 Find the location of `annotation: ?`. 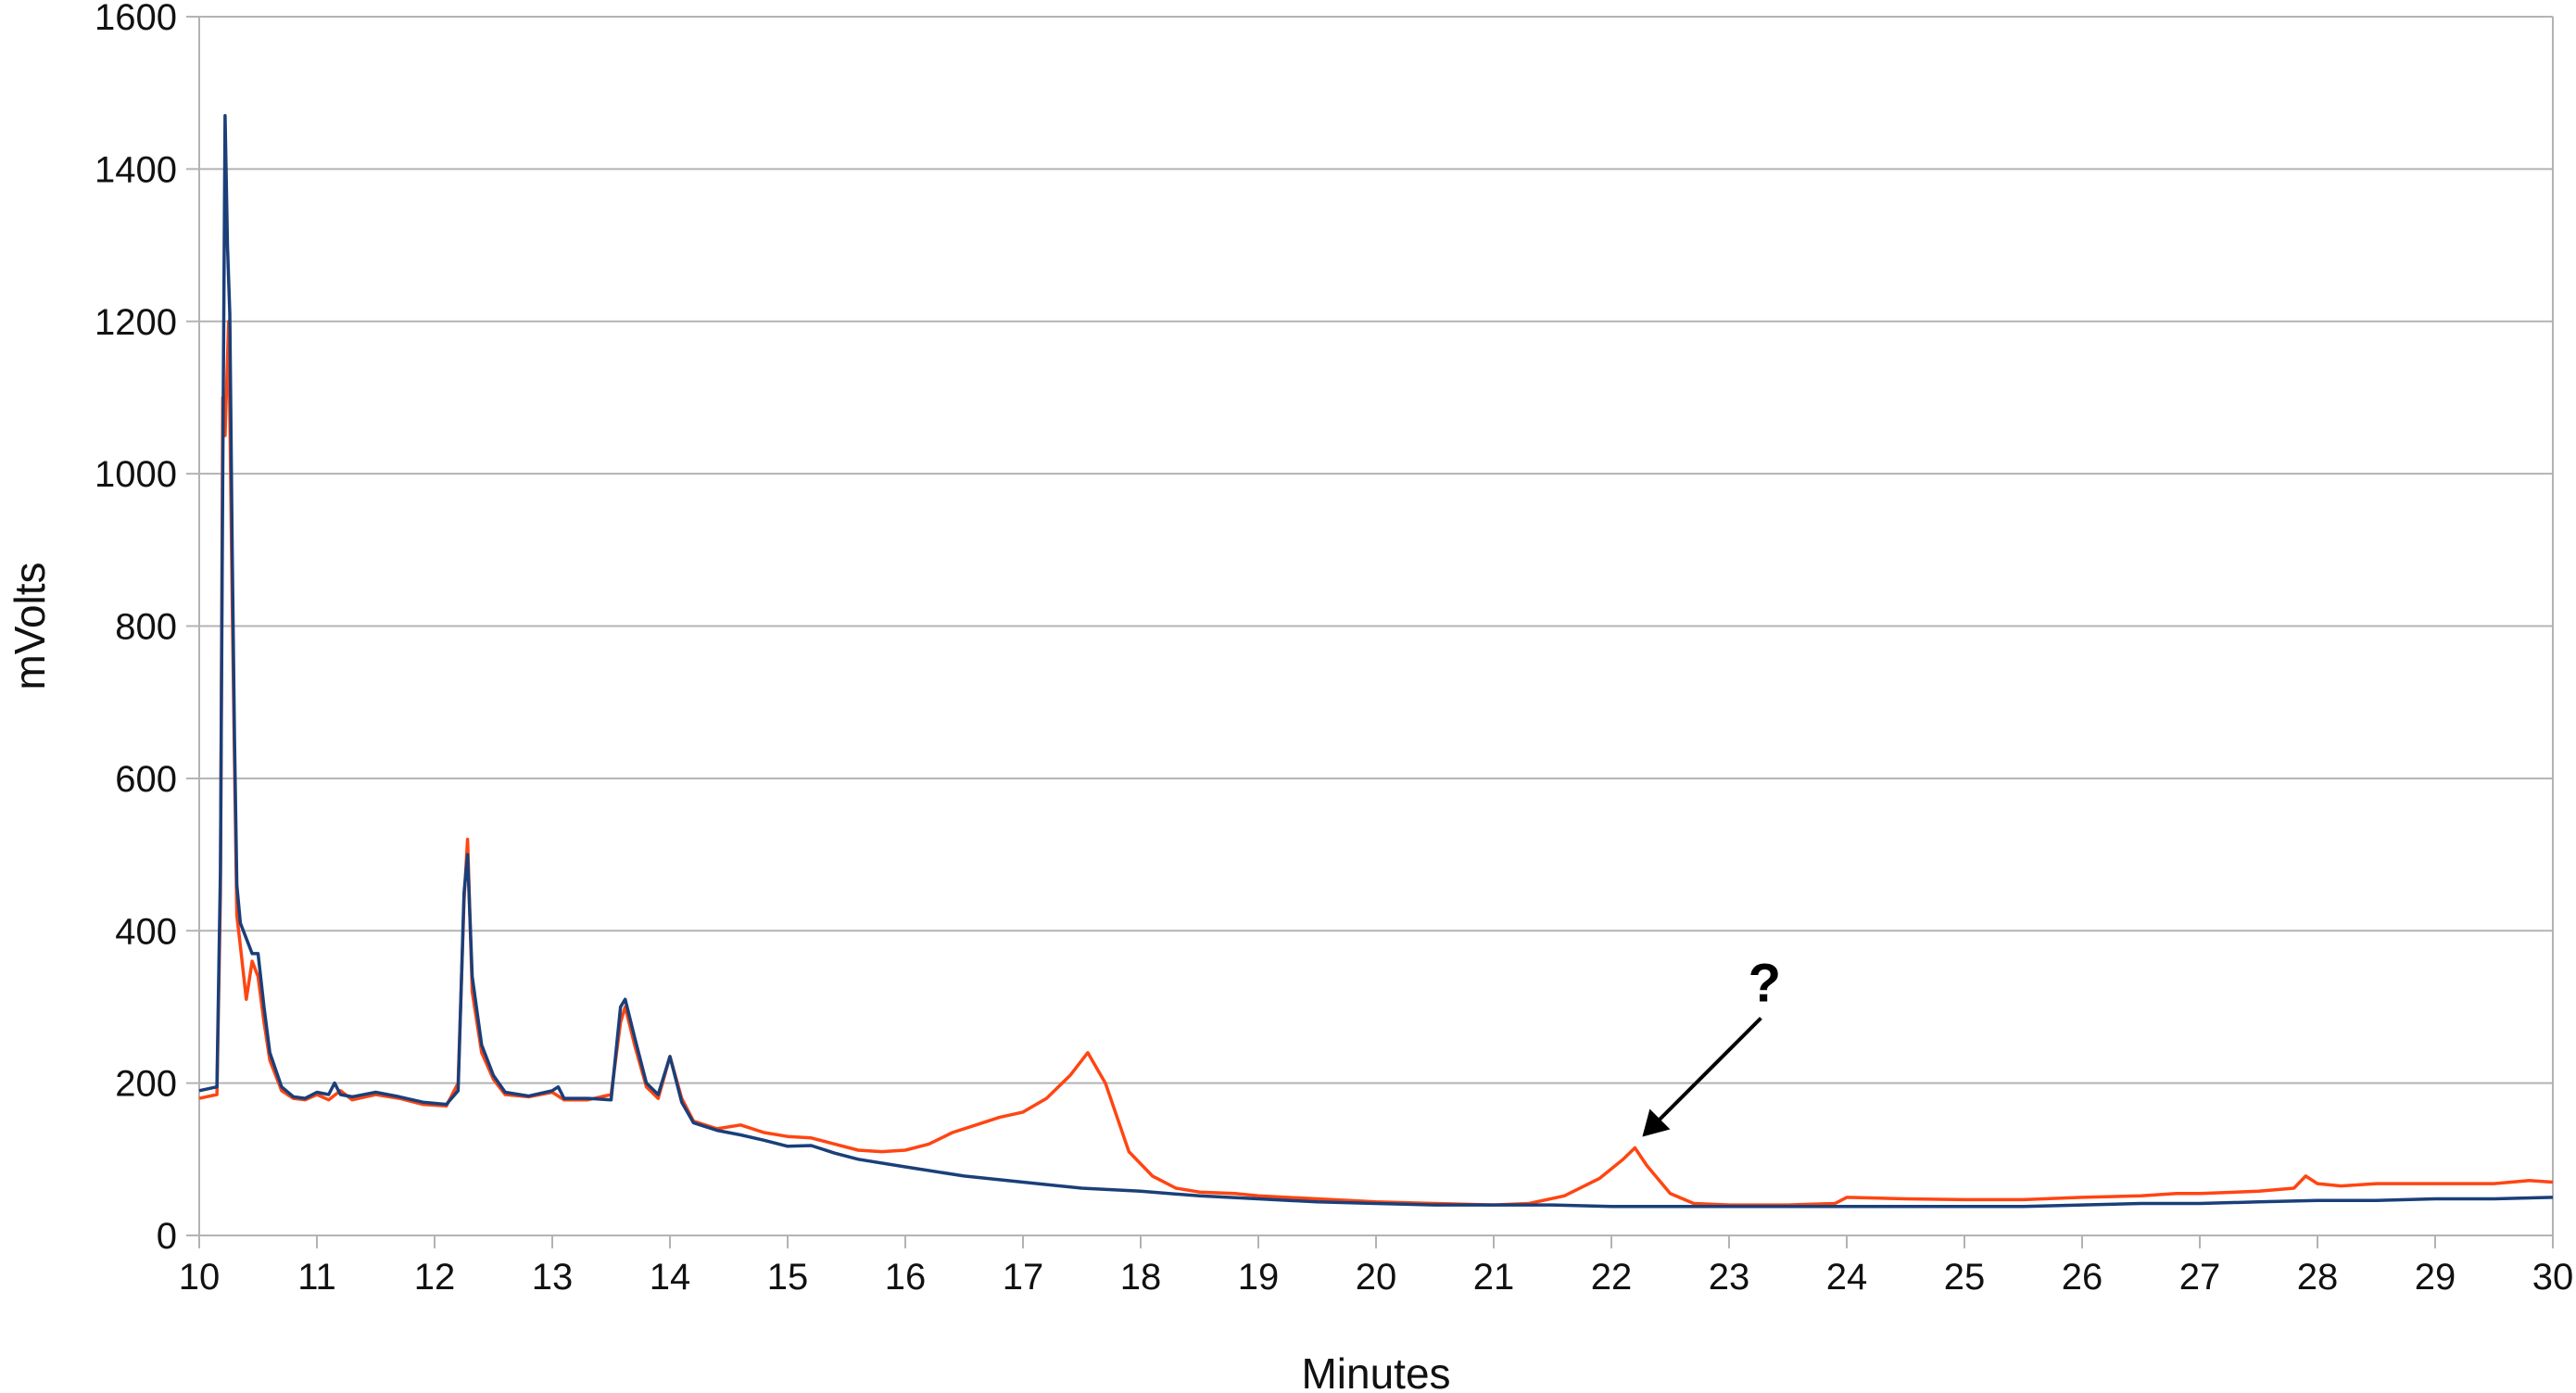

annotation: ? is located at coordinates (1711, 1045).